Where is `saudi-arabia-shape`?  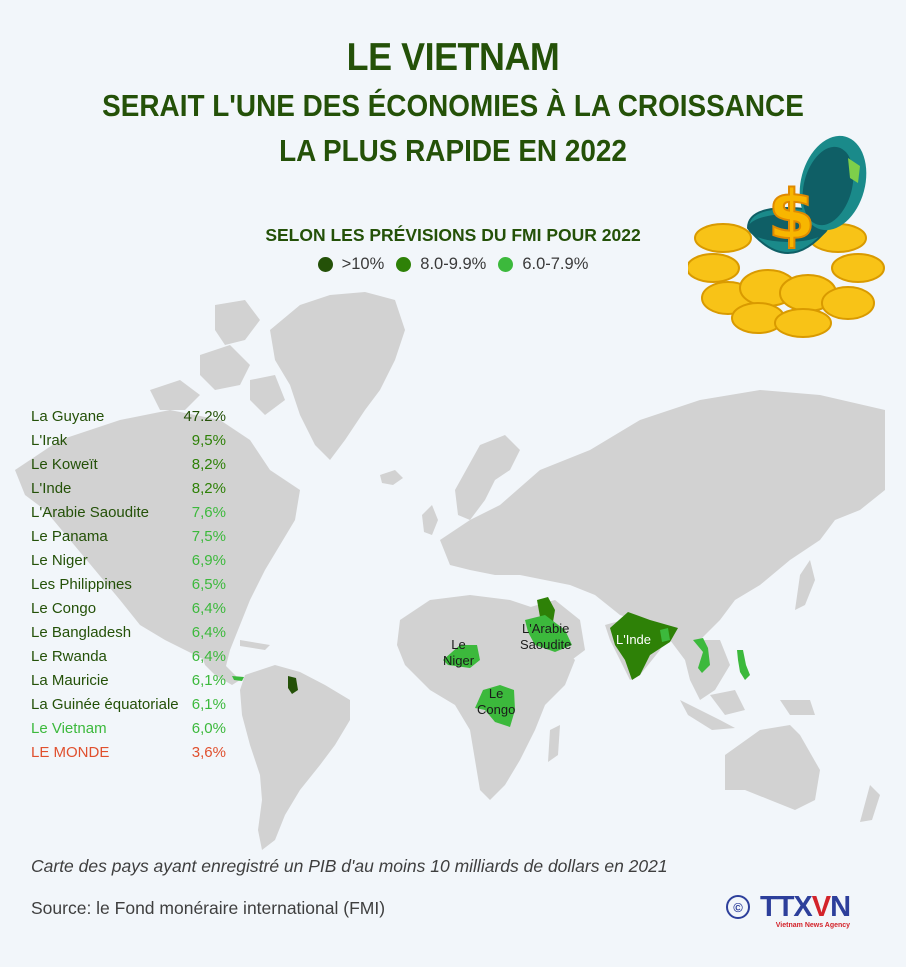 saudi-arabia-shape is located at coordinates (548, 633).